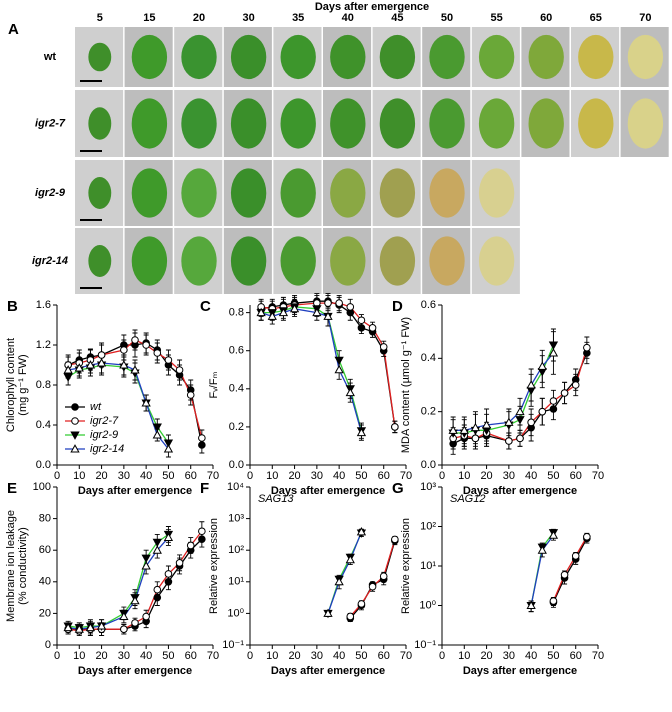  What do you see at coordinates (50, 123) in the screenshot?
I see `genotype-label: igr2-7` at bounding box center [50, 123].